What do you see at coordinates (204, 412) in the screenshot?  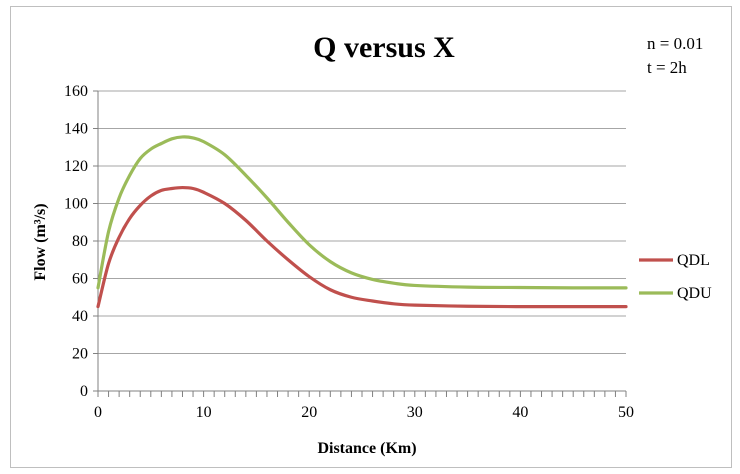 I see `x-tick-label: 10` at bounding box center [204, 412].